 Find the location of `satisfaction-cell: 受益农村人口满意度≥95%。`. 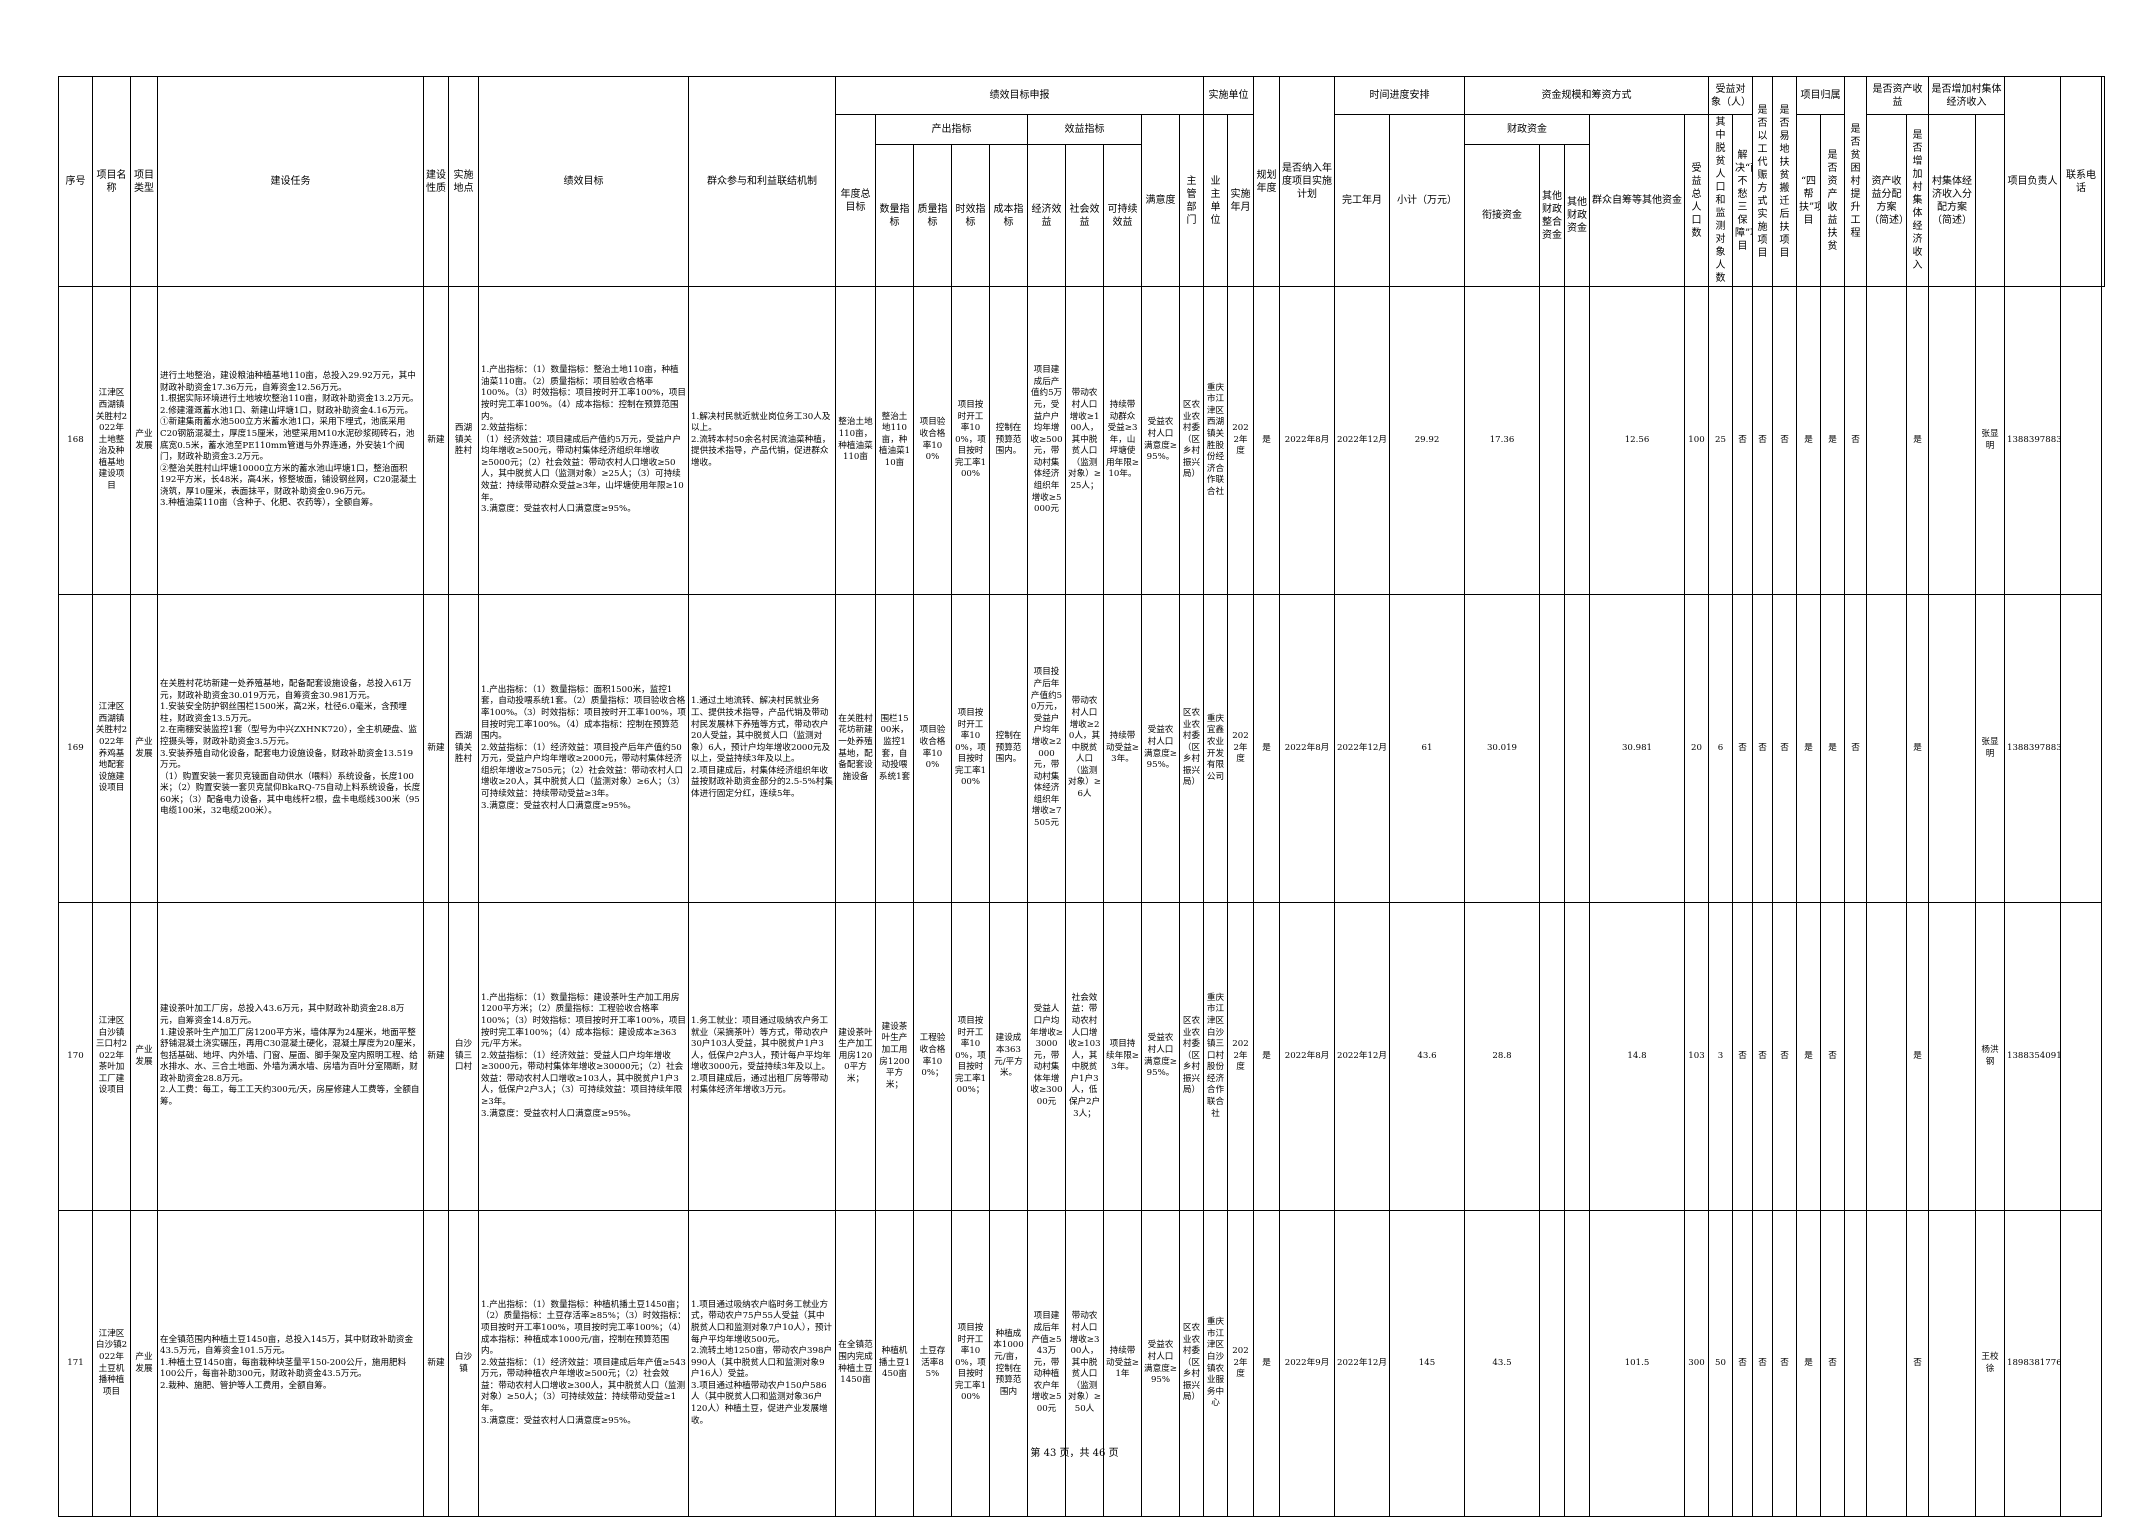

satisfaction-cell: 受益农村人口满意度≥95%。 is located at coordinates (1160, 440).